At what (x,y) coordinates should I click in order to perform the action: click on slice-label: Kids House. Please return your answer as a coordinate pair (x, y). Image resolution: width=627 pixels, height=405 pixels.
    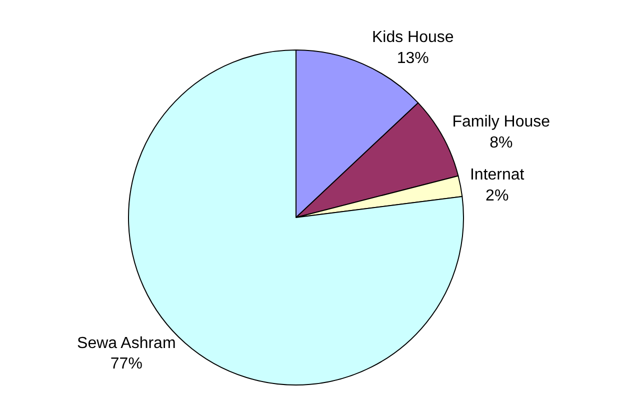
    Looking at the image, I should click on (413, 37).